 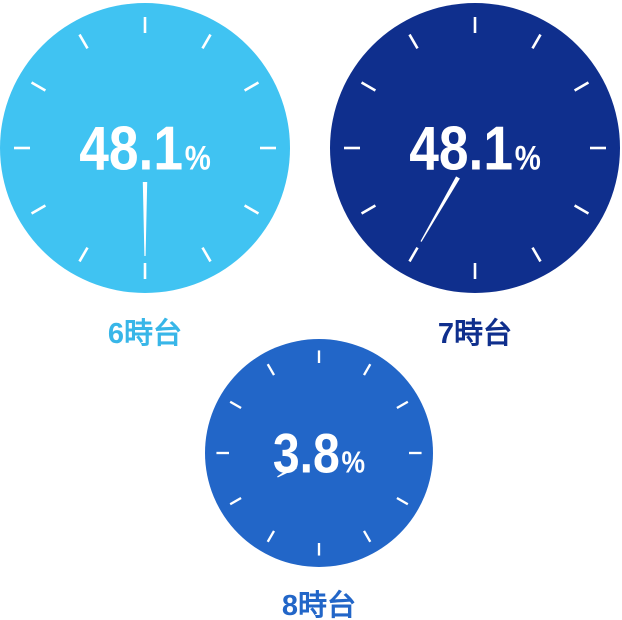 What do you see at coordinates (475, 333) in the screenshot?
I see `category-label: 7時台` at bounding box center [475, 333].